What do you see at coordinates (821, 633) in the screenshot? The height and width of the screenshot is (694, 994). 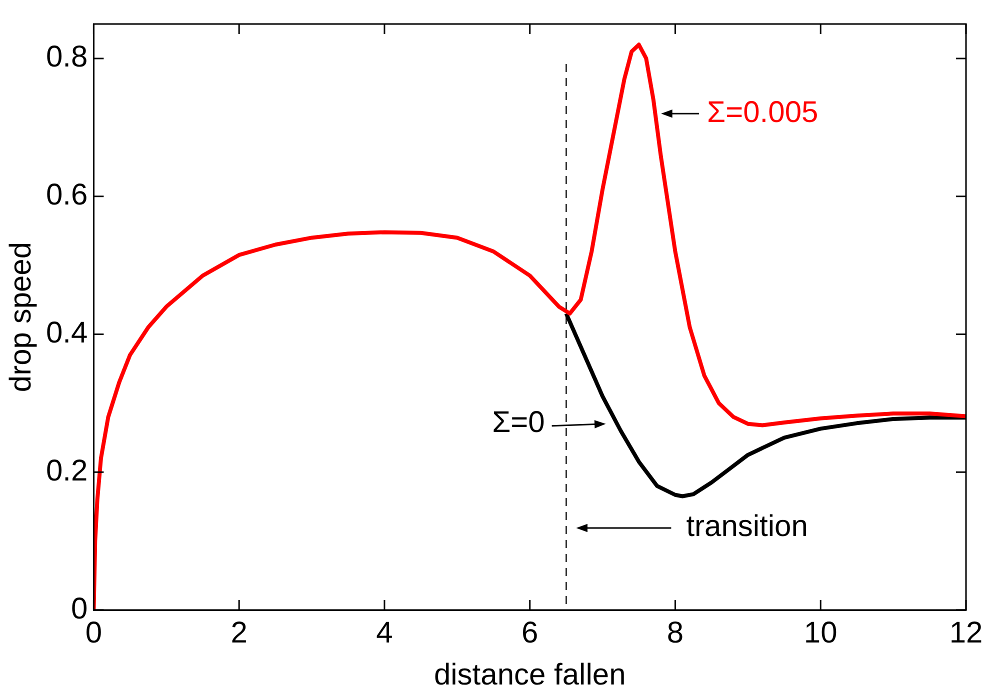 I see `x-tick-label: 10` at bounding box center [821, 633].